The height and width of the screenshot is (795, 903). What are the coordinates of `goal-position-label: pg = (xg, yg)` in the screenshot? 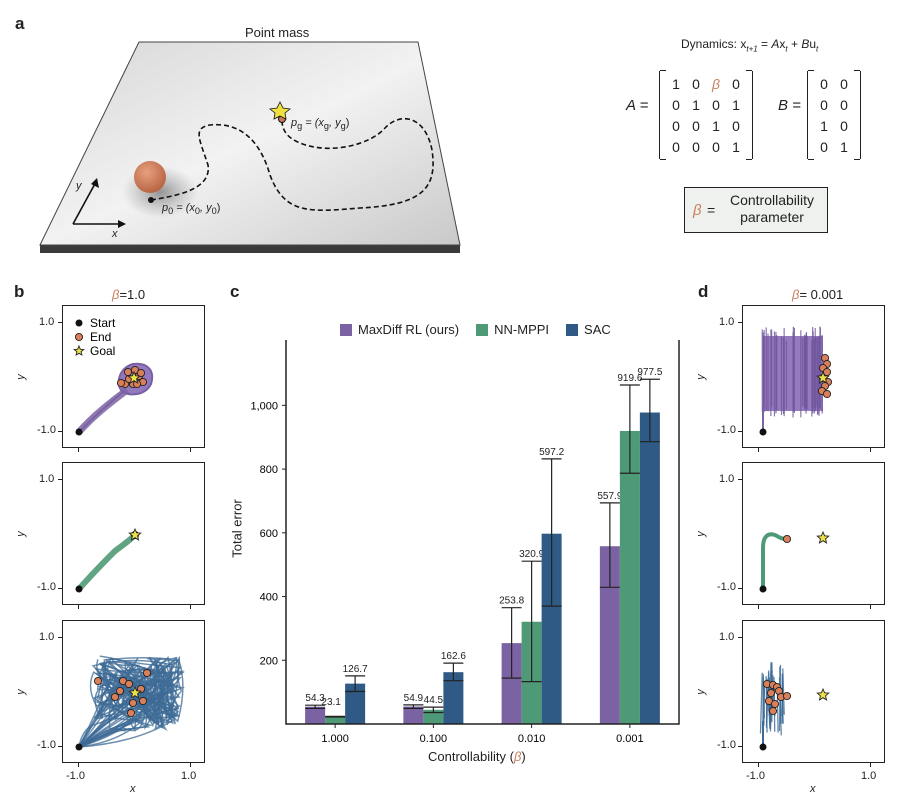 It's located at (320, 124).